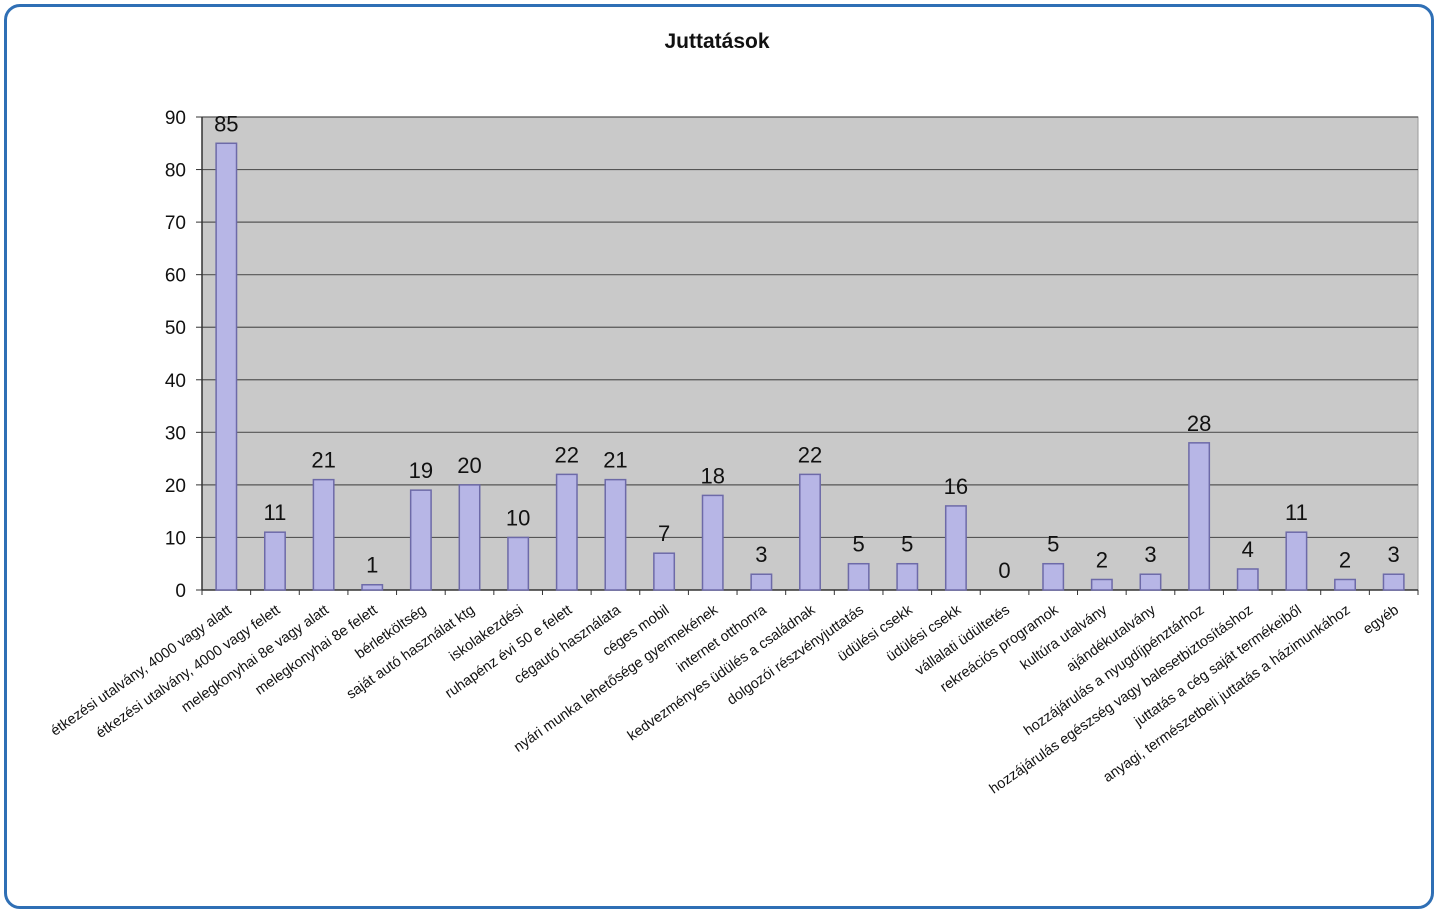 Image resolution: width=1442 pixels, height=909 pixels. Describe the element at coordinates (226, 123) in the screenshot. I see `data-label: 85` at that location.